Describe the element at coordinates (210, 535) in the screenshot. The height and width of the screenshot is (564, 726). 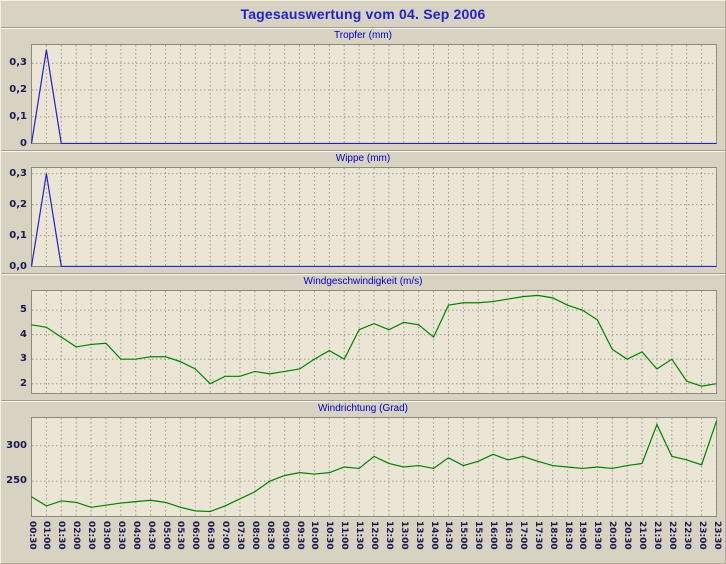
I see `x-axis-tick-label: 06:30` at that location.